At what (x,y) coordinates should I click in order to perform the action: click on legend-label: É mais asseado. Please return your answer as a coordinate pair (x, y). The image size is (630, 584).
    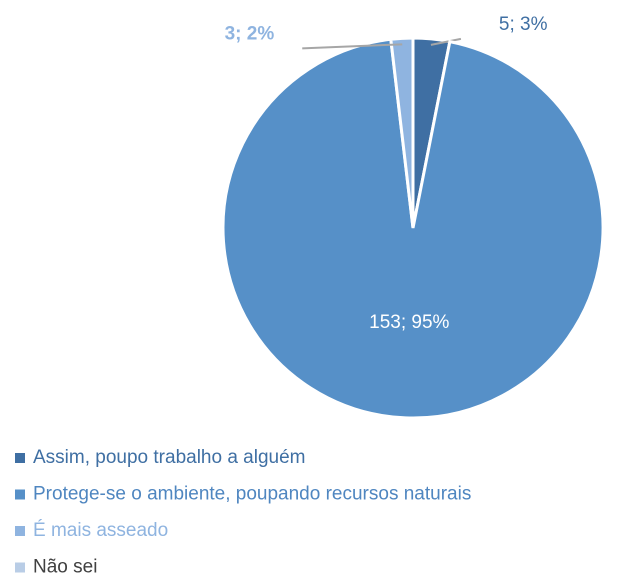
    Looking at the image, I should click on (100, 530).